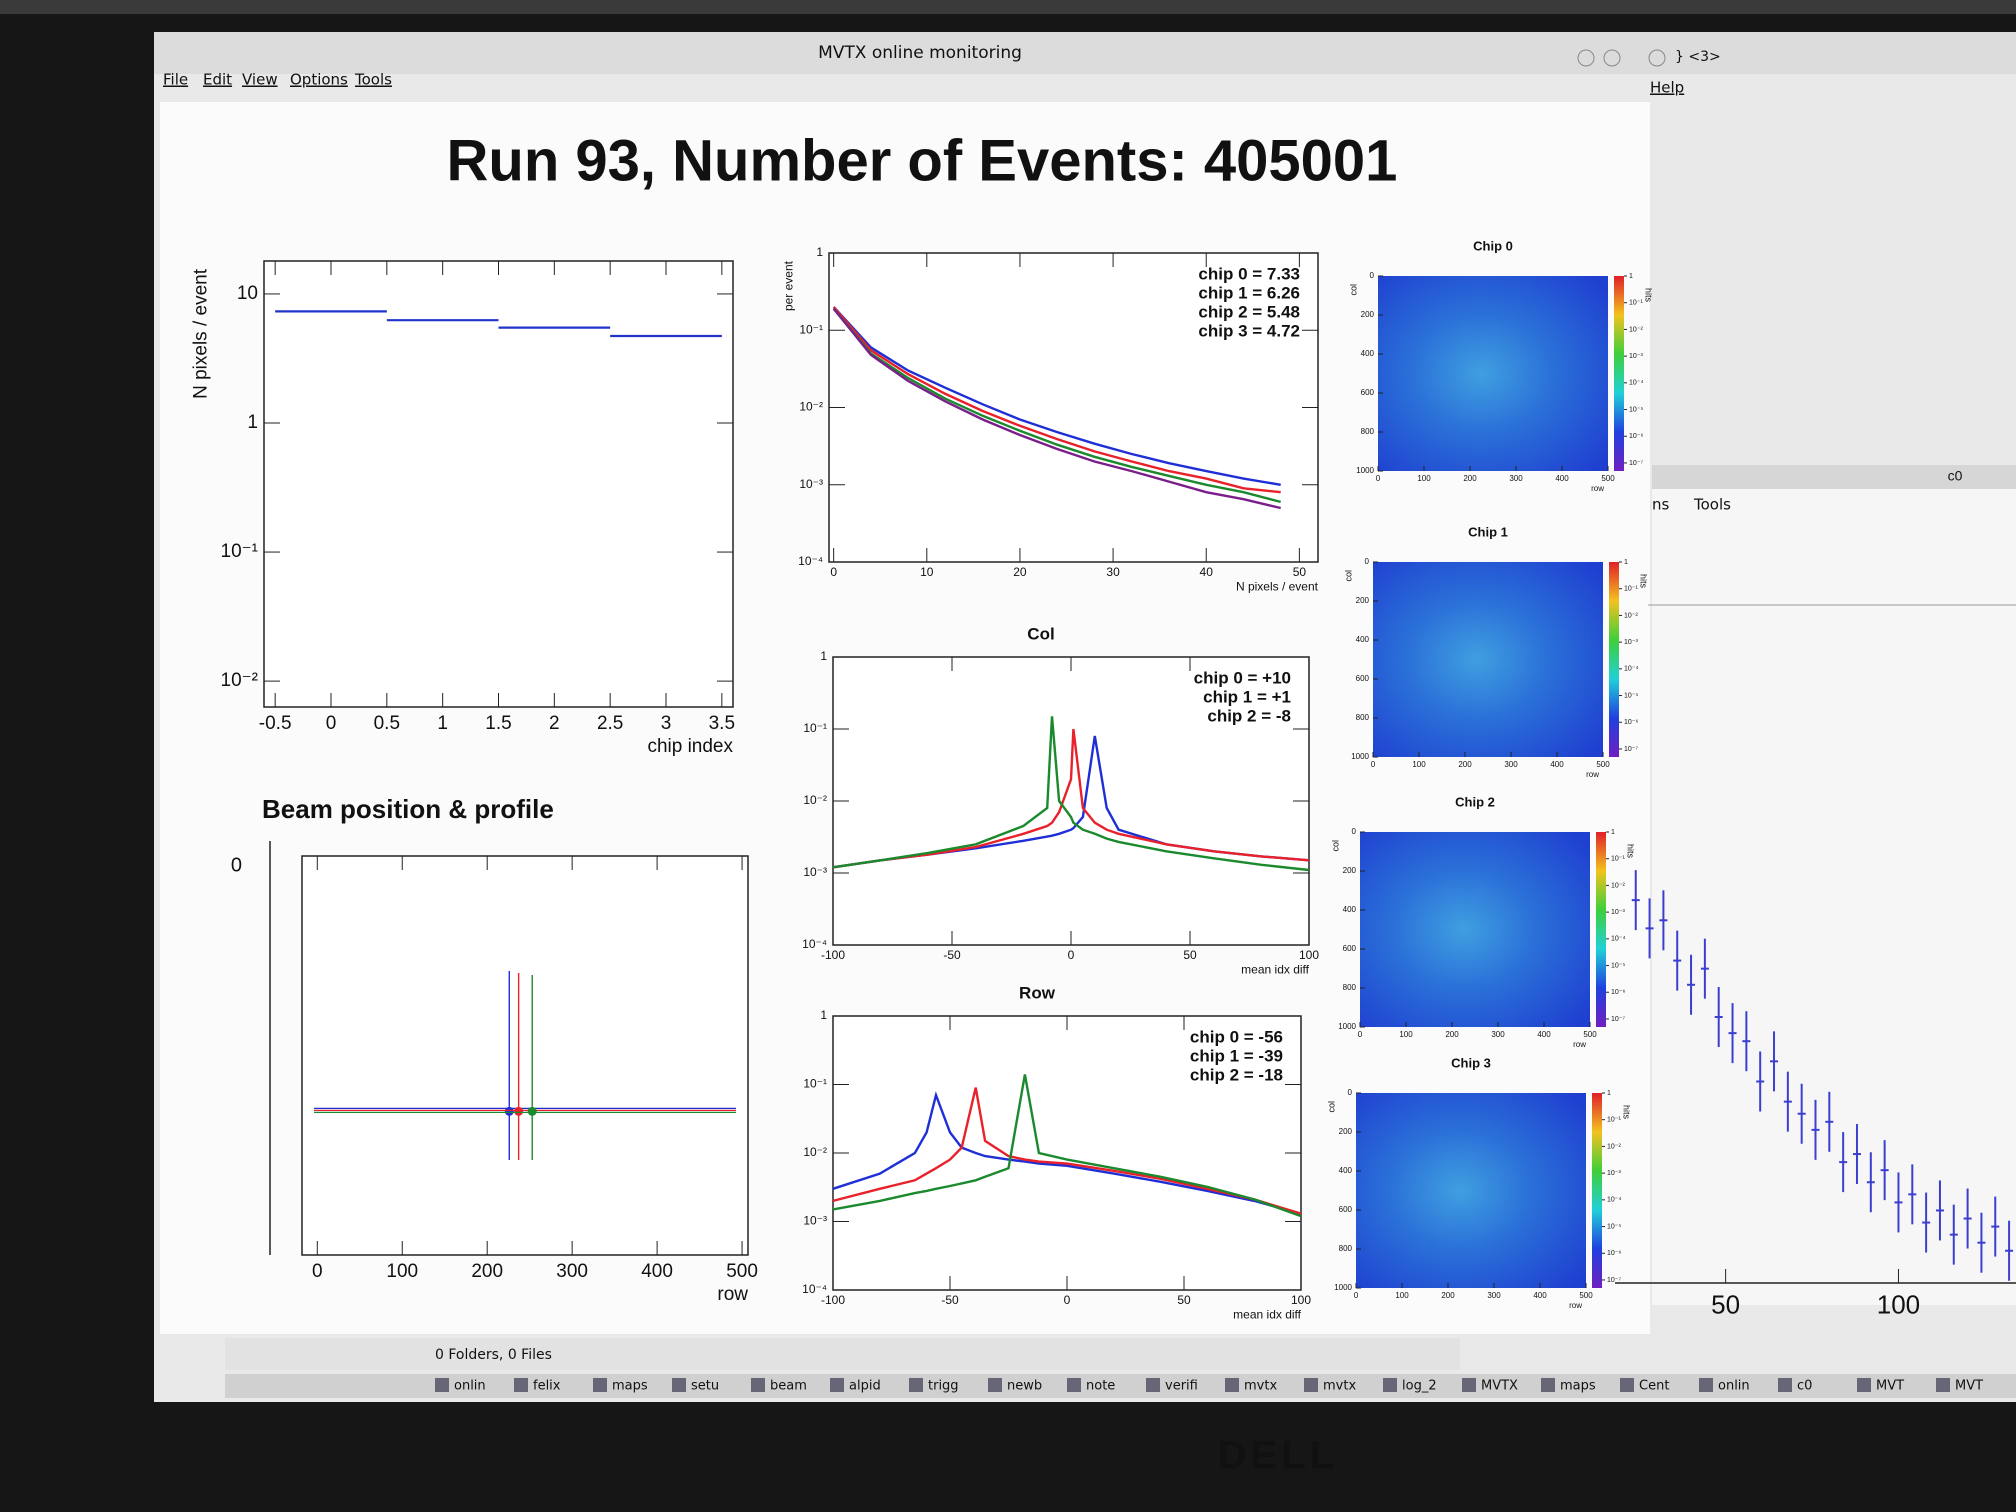 The height and width of the screenshot is (1512, 2016). What do you see at coordinates (842, 1354) in the screenshot?
I see `status-bar` at bounding box center [842, 1354].